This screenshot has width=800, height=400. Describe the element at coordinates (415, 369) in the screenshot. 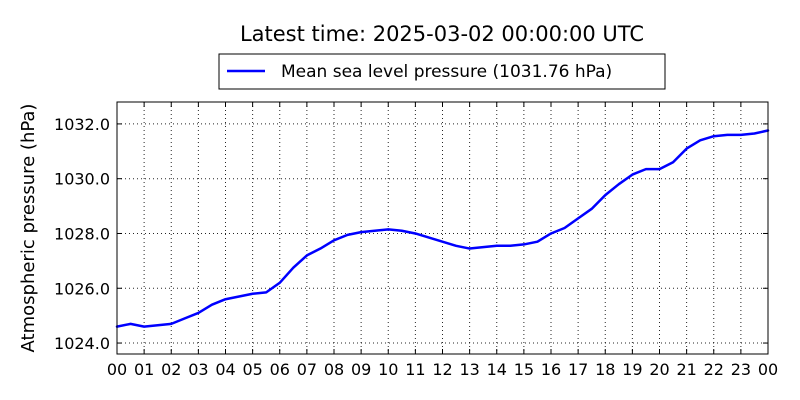

I see `x-tick-label: 11` at that location.